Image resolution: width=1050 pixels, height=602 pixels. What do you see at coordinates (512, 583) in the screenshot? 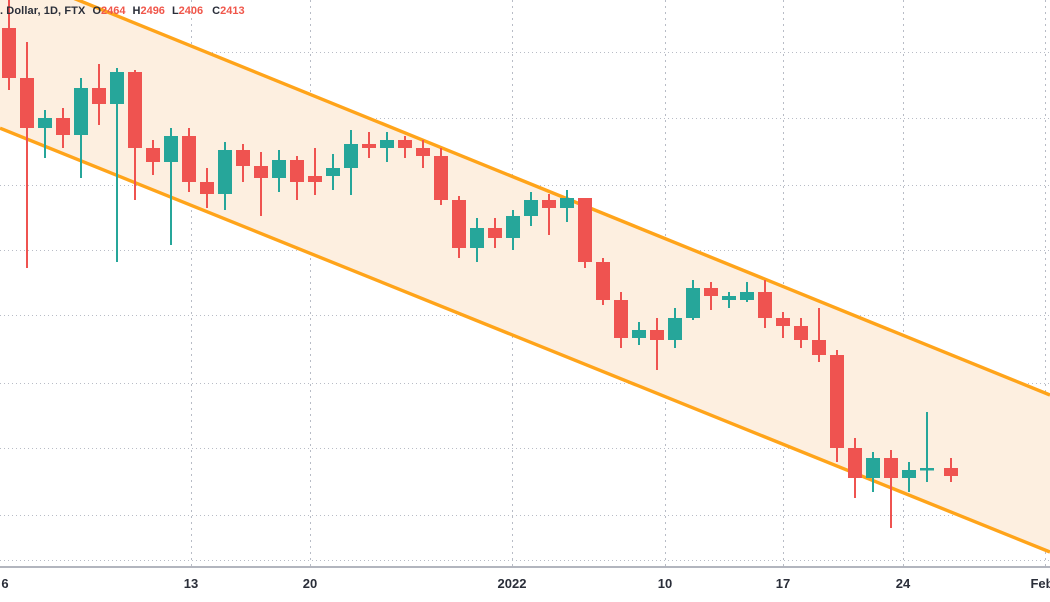
I see `x-axis-tick-label: 2022` at bounding box center [512, 583].